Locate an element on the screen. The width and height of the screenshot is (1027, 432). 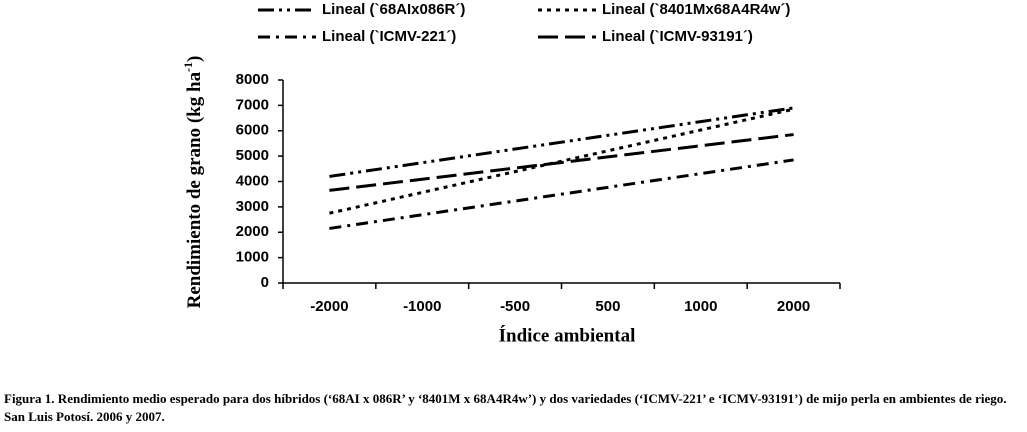
y-tick-label: 0 is located at coordinates (265, 282).